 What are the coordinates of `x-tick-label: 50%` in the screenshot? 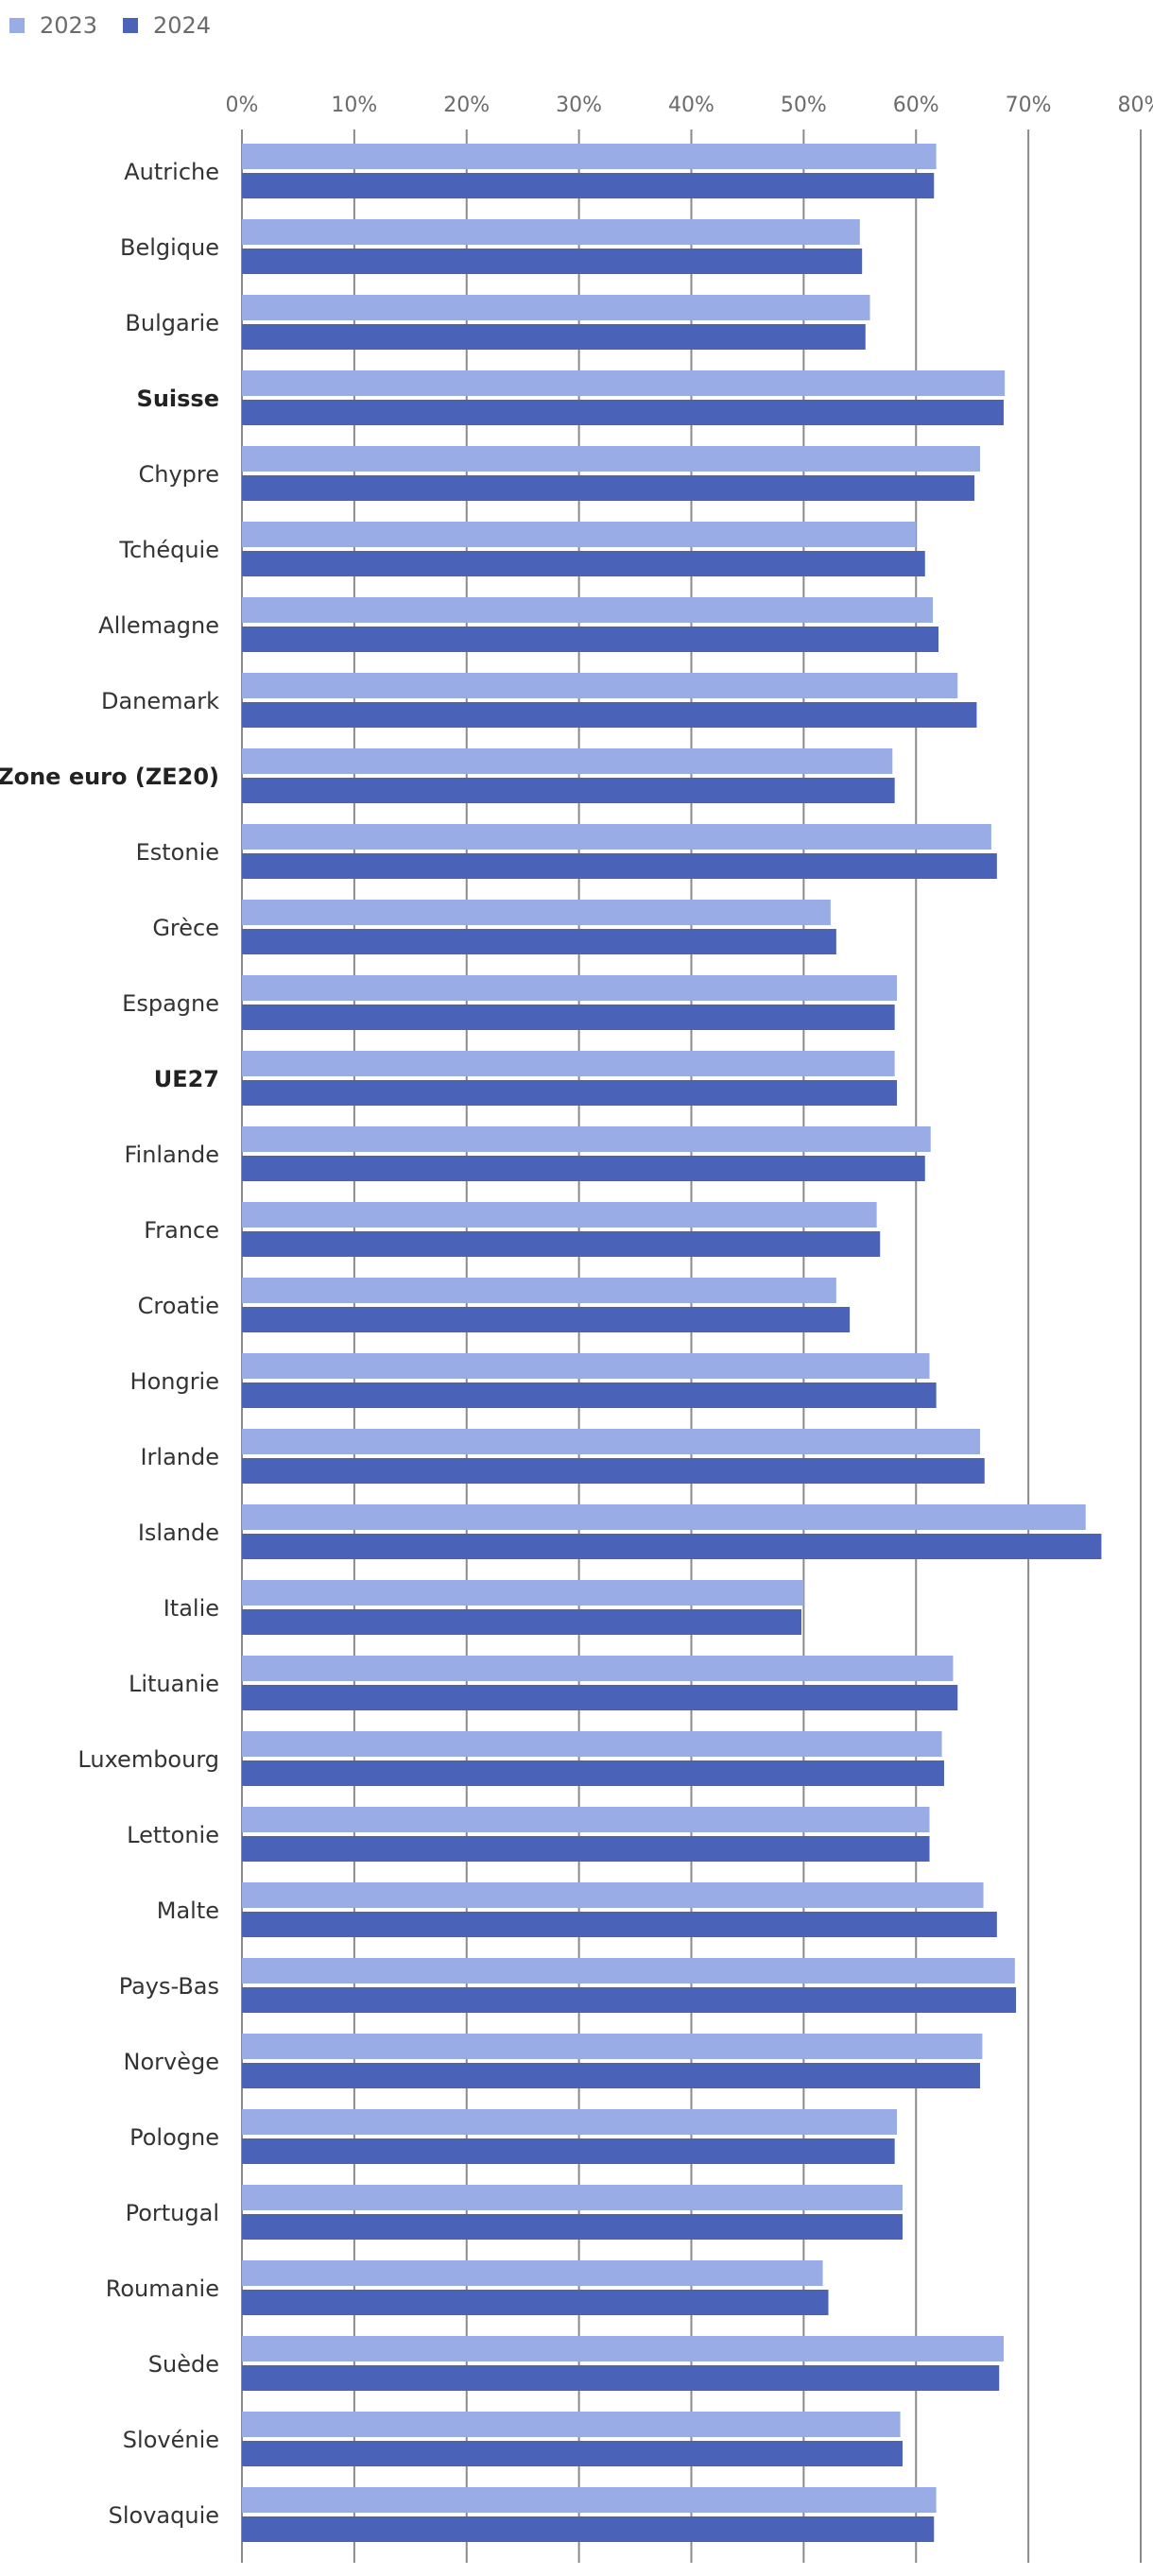 It's located at (804, 105).